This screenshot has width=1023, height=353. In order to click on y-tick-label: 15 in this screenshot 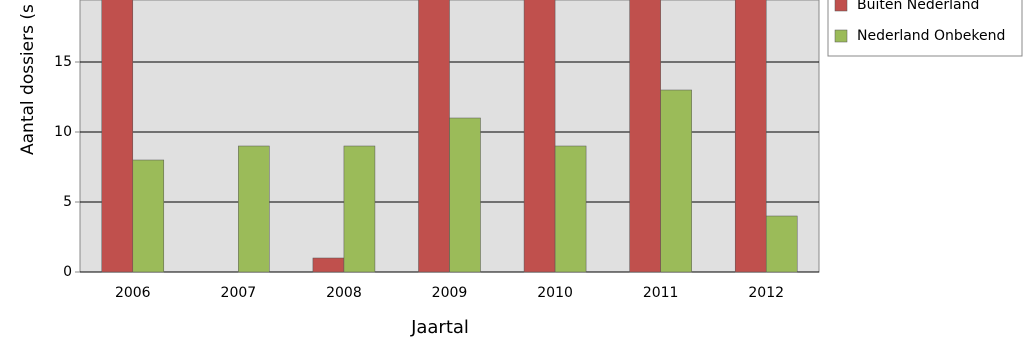, I will do `click(63, 62)`.